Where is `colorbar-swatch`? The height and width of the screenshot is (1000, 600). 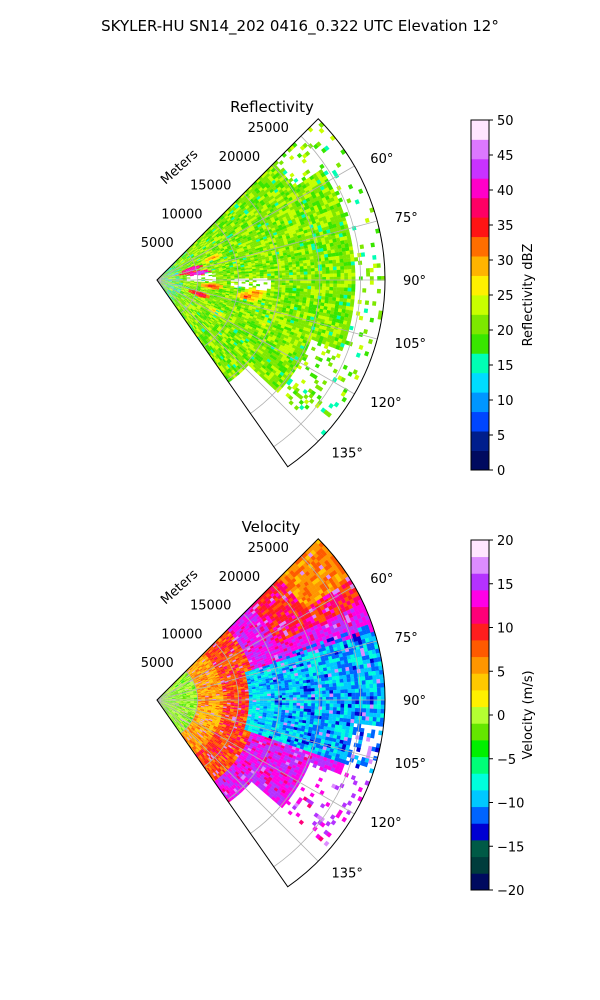 colorbar-swatch is located at coordinates (480, 130).